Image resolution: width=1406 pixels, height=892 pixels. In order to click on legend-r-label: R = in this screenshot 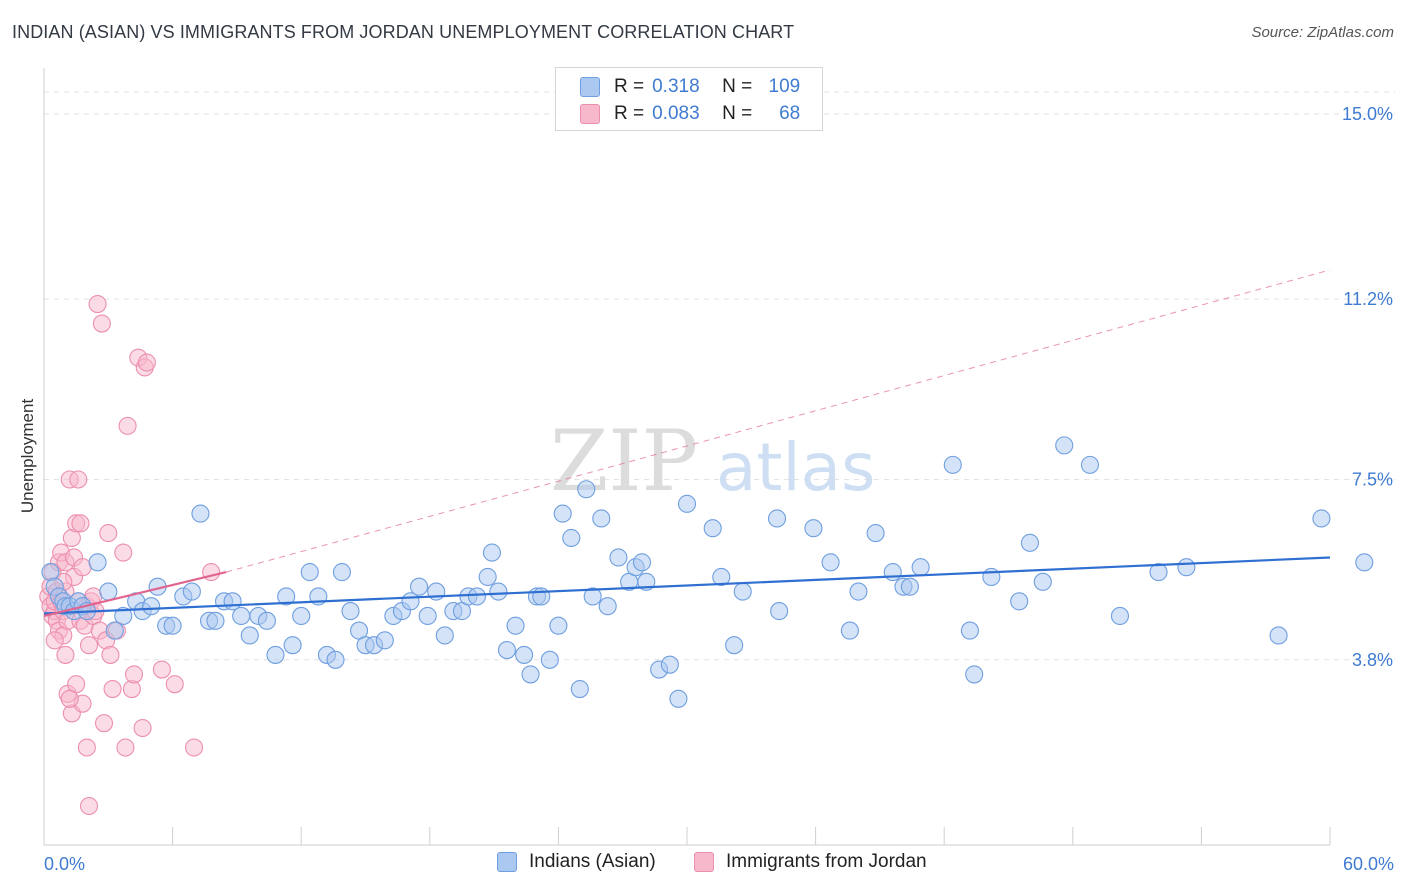, I will do `click(629, 86)`.